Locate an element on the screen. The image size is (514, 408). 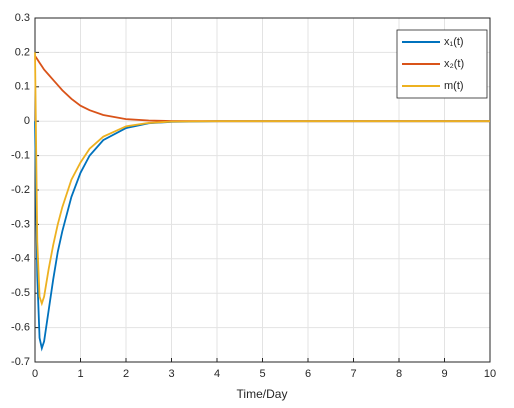
x-tick-label: 9 is located at coordinates (444, 374).